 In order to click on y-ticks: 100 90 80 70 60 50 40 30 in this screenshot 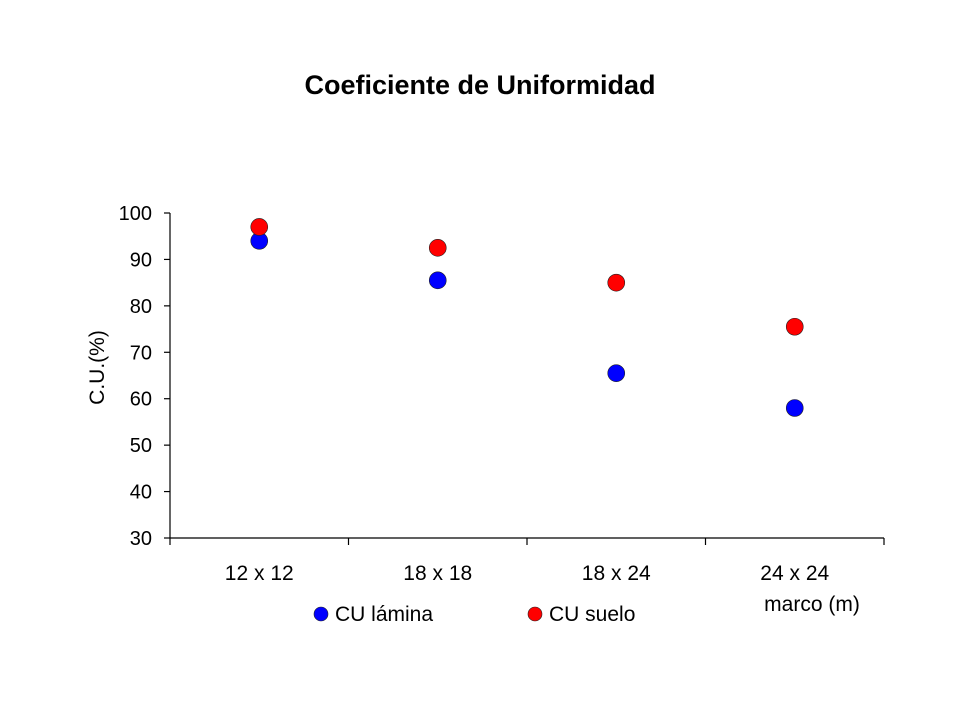, I will do `click(144, 376)`.